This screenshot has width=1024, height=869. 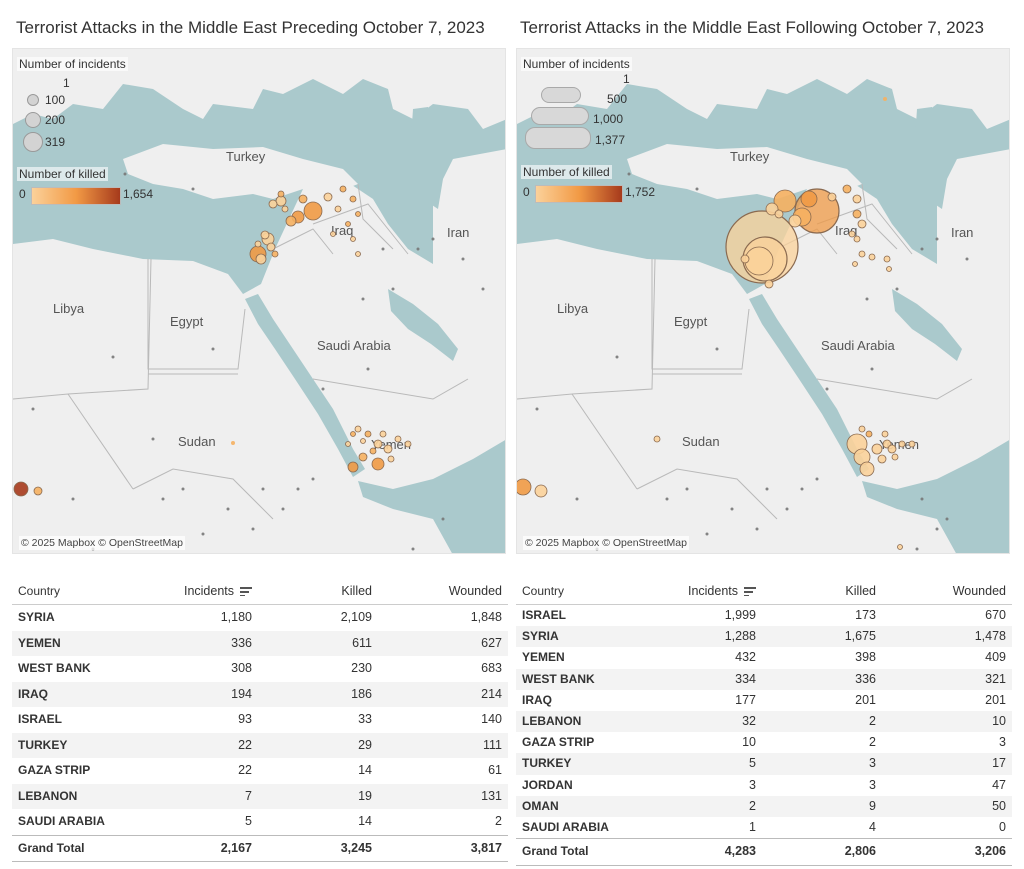 I want to click on table-row: LEBANON 7 19 131, so click(x=260, y=796).